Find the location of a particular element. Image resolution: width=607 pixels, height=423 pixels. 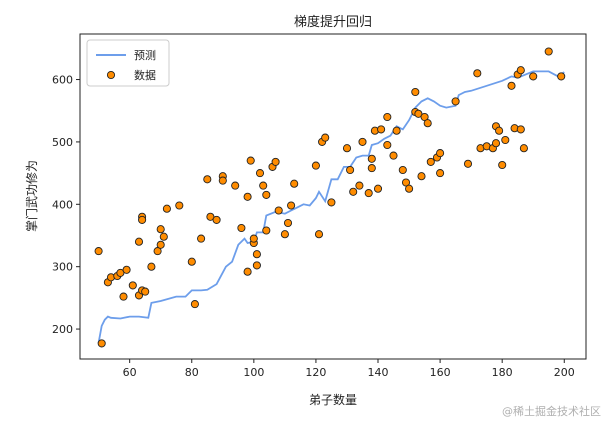

x-tick-label: 140 is located at coordinates (378, 372).